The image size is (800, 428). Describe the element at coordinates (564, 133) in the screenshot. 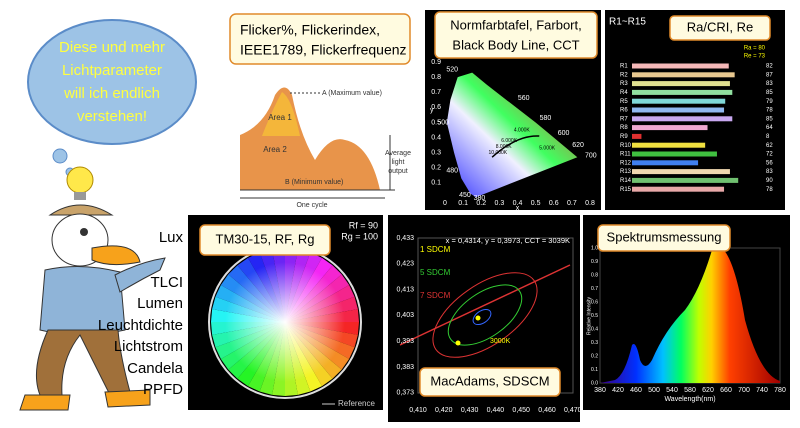

I see `label: 600` at that location.